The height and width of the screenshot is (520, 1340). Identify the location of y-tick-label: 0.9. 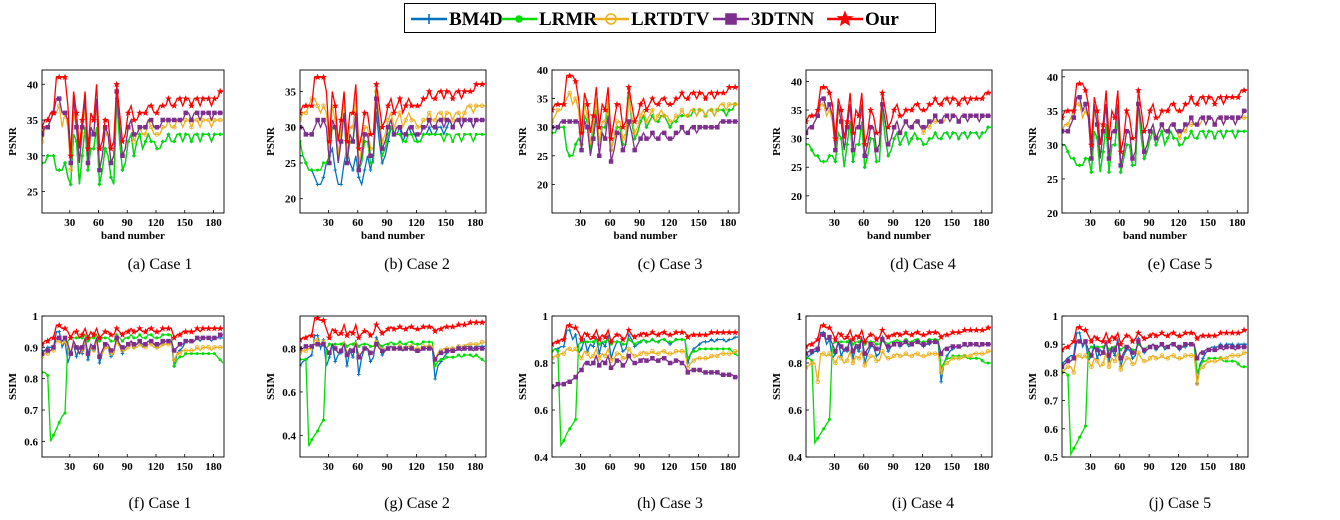
(1051, 345).